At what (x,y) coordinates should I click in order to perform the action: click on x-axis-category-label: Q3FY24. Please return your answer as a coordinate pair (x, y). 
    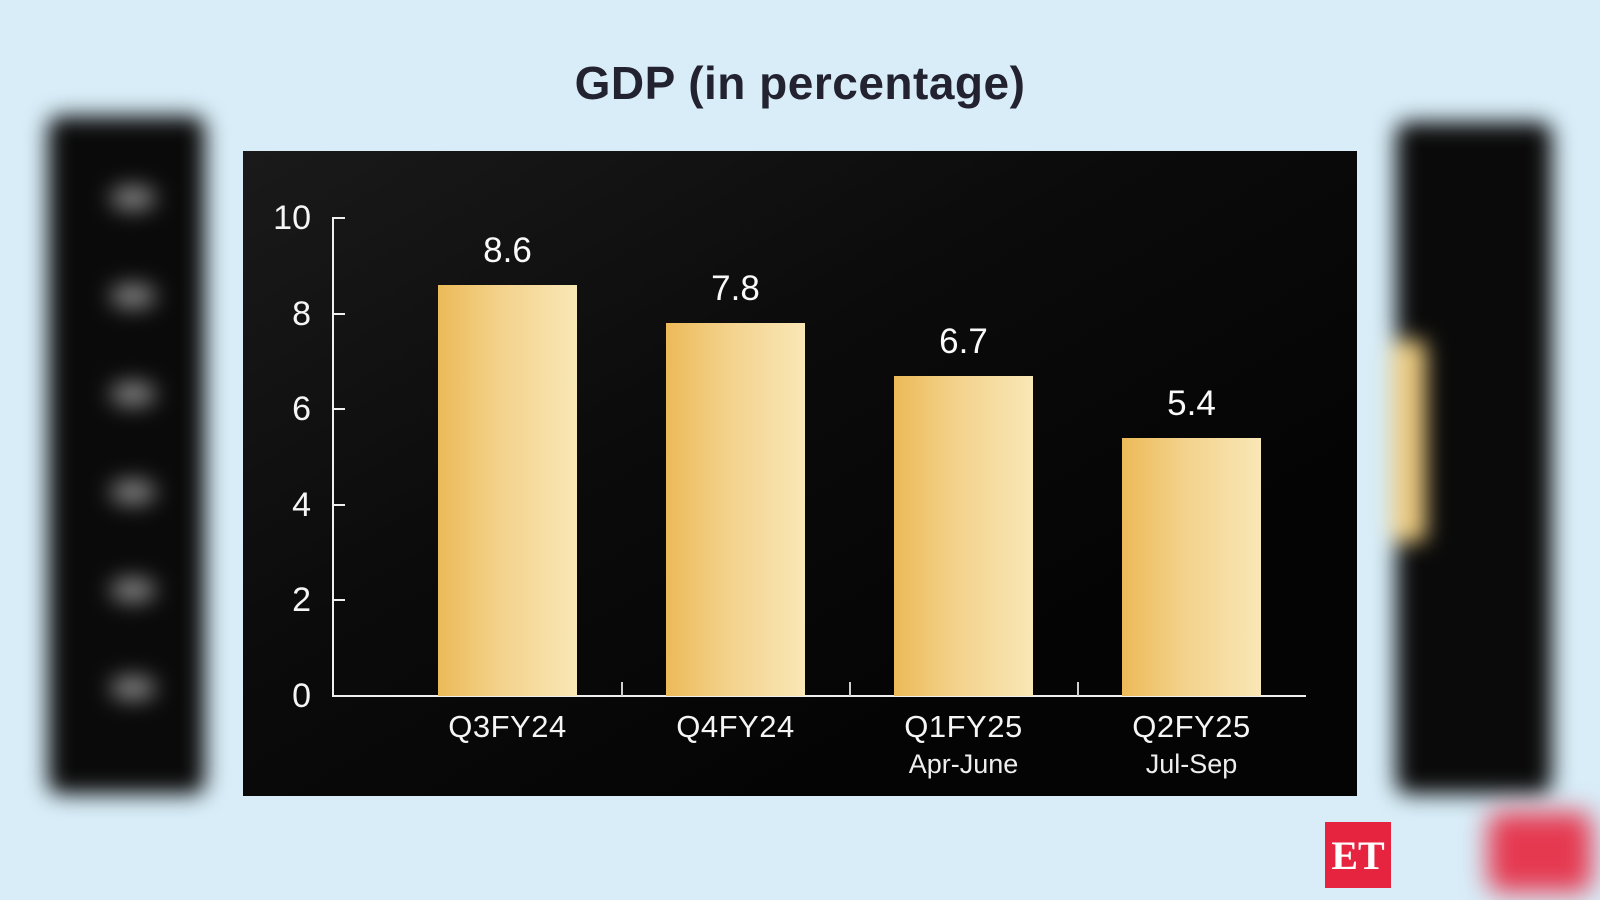
    Looking at the image, I should click on (507, 726).